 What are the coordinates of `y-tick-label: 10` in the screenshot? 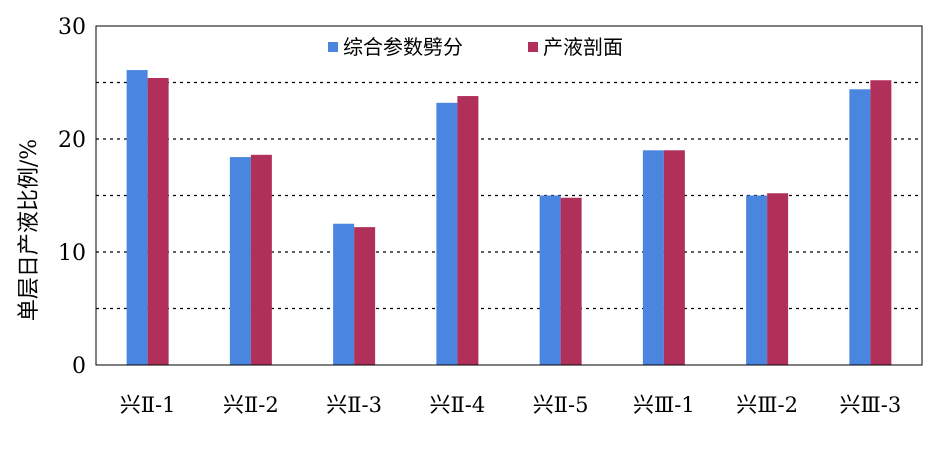 It's located at (72, 253).